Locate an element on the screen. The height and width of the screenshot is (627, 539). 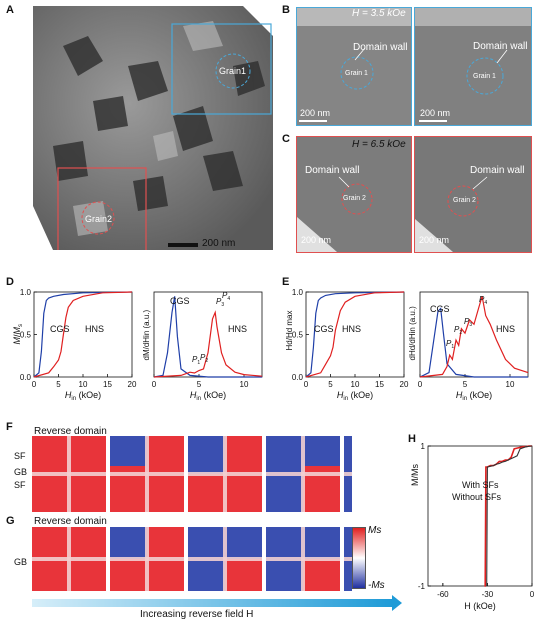
colorbar is located at coordinates (359, 558).